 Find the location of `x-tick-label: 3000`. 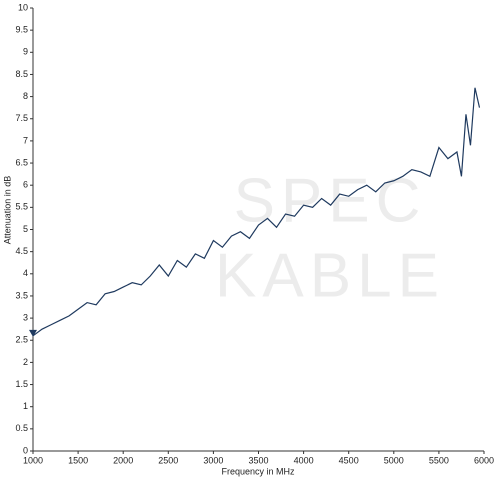

x-tick-label: 3000 is located at coordinates (213, 460).